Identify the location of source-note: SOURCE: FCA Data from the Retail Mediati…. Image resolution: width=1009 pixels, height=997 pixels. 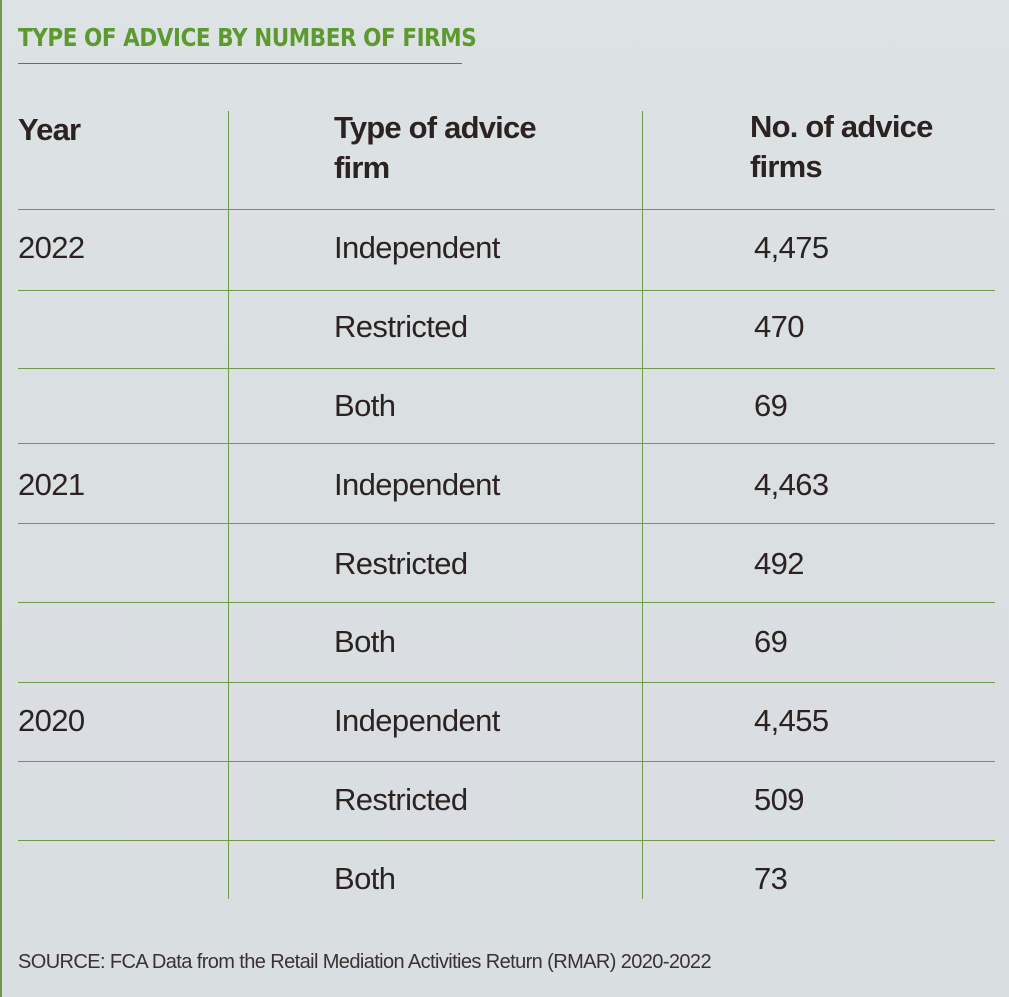
(365, 962).